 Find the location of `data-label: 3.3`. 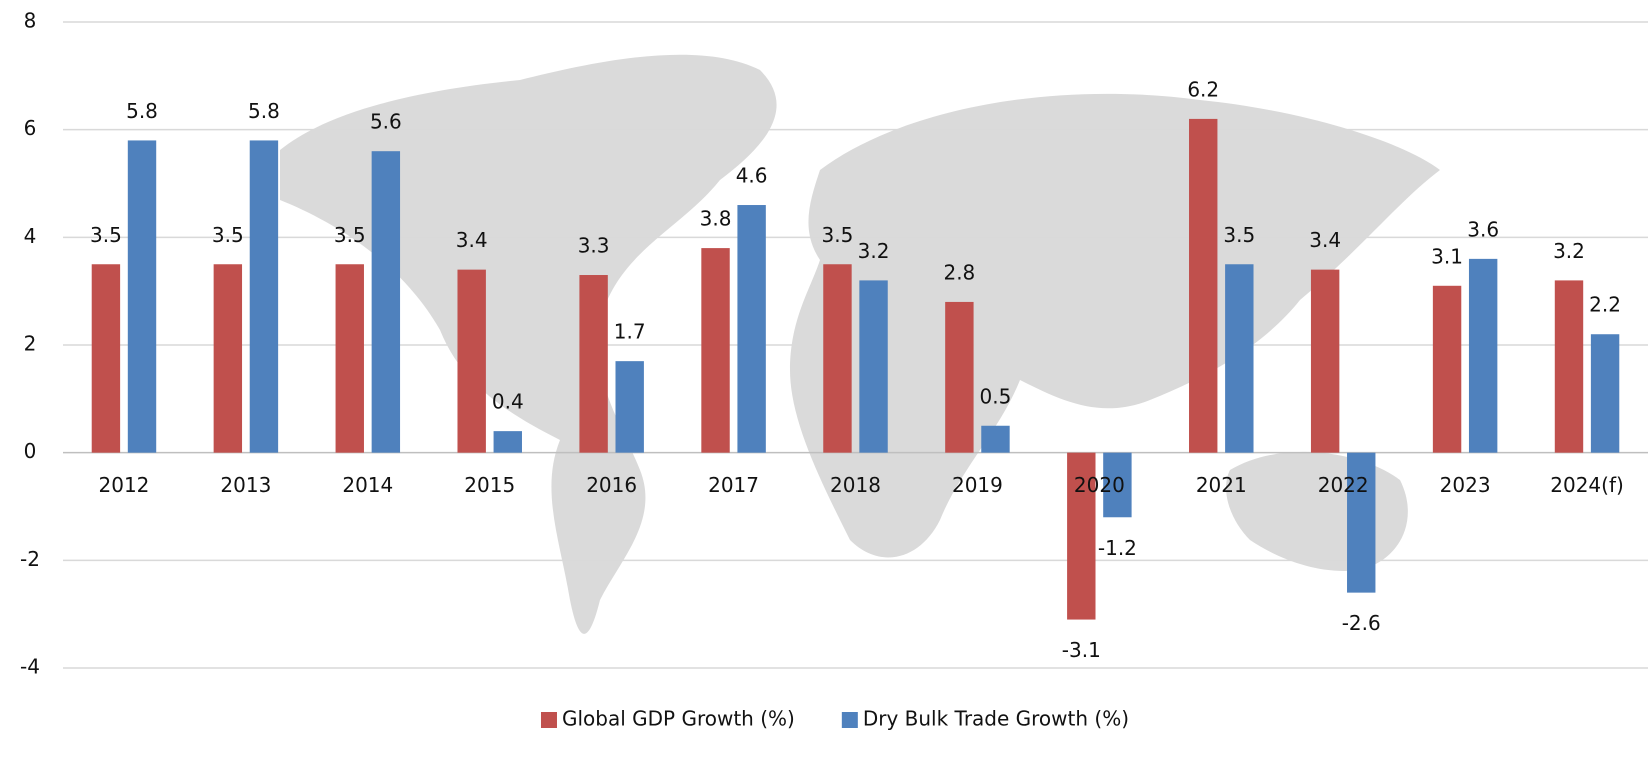

data-label: 3.3 is located at coordinates (594, 246).